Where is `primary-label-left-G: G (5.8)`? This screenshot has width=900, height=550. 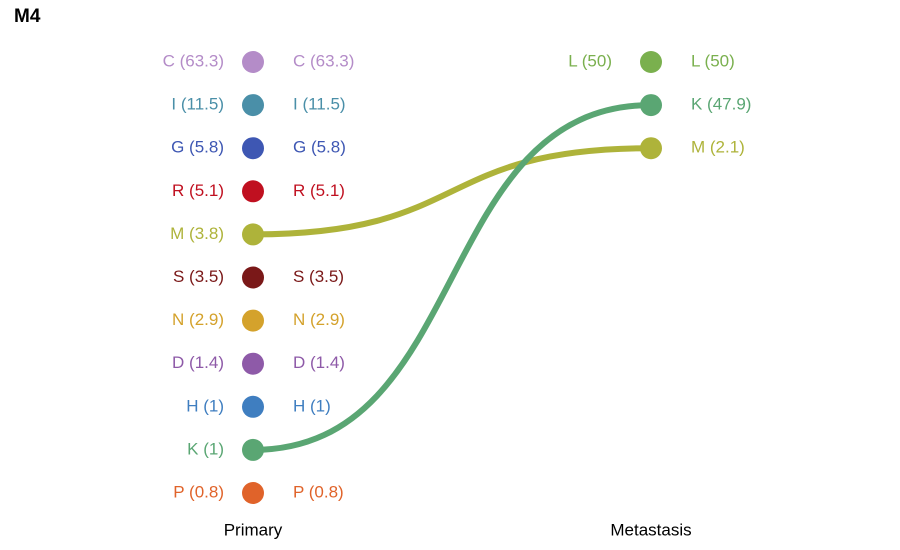 primary-label-left-G: G (5.8) is located at coordinates (197, 147).